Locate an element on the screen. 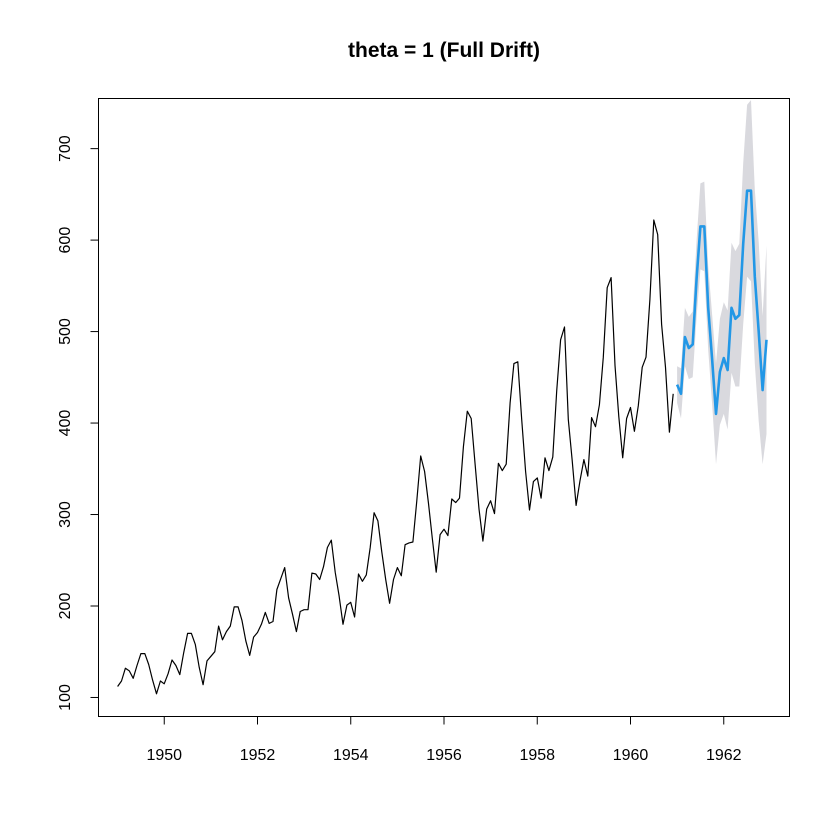 Image resolution: width=840 pixels, height=840 pixels. y-tick-label: 200 is located at coordinates (65, 606).